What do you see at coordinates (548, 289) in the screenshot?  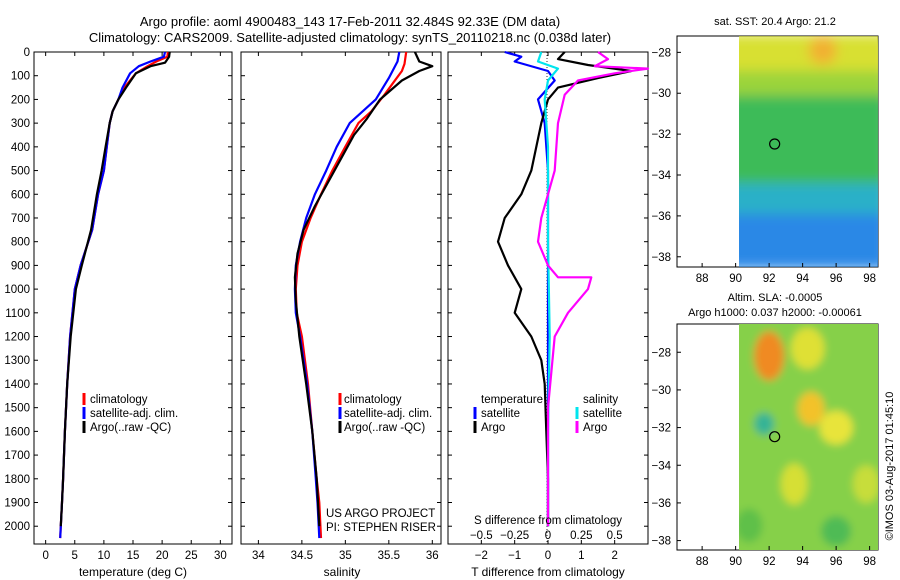 I see `difference-series-salinity-satellite` at bounding box center [548, 289].